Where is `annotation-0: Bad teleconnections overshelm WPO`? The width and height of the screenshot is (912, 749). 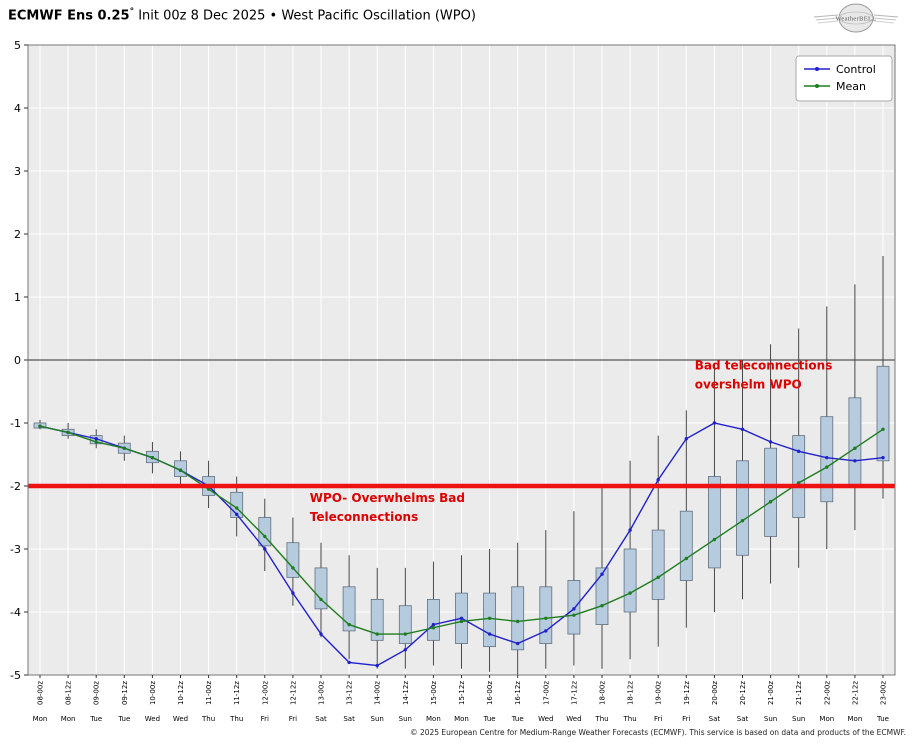
annotation-0: Bad teleconnections overshelm WPO is located at coordinates (764, 374).